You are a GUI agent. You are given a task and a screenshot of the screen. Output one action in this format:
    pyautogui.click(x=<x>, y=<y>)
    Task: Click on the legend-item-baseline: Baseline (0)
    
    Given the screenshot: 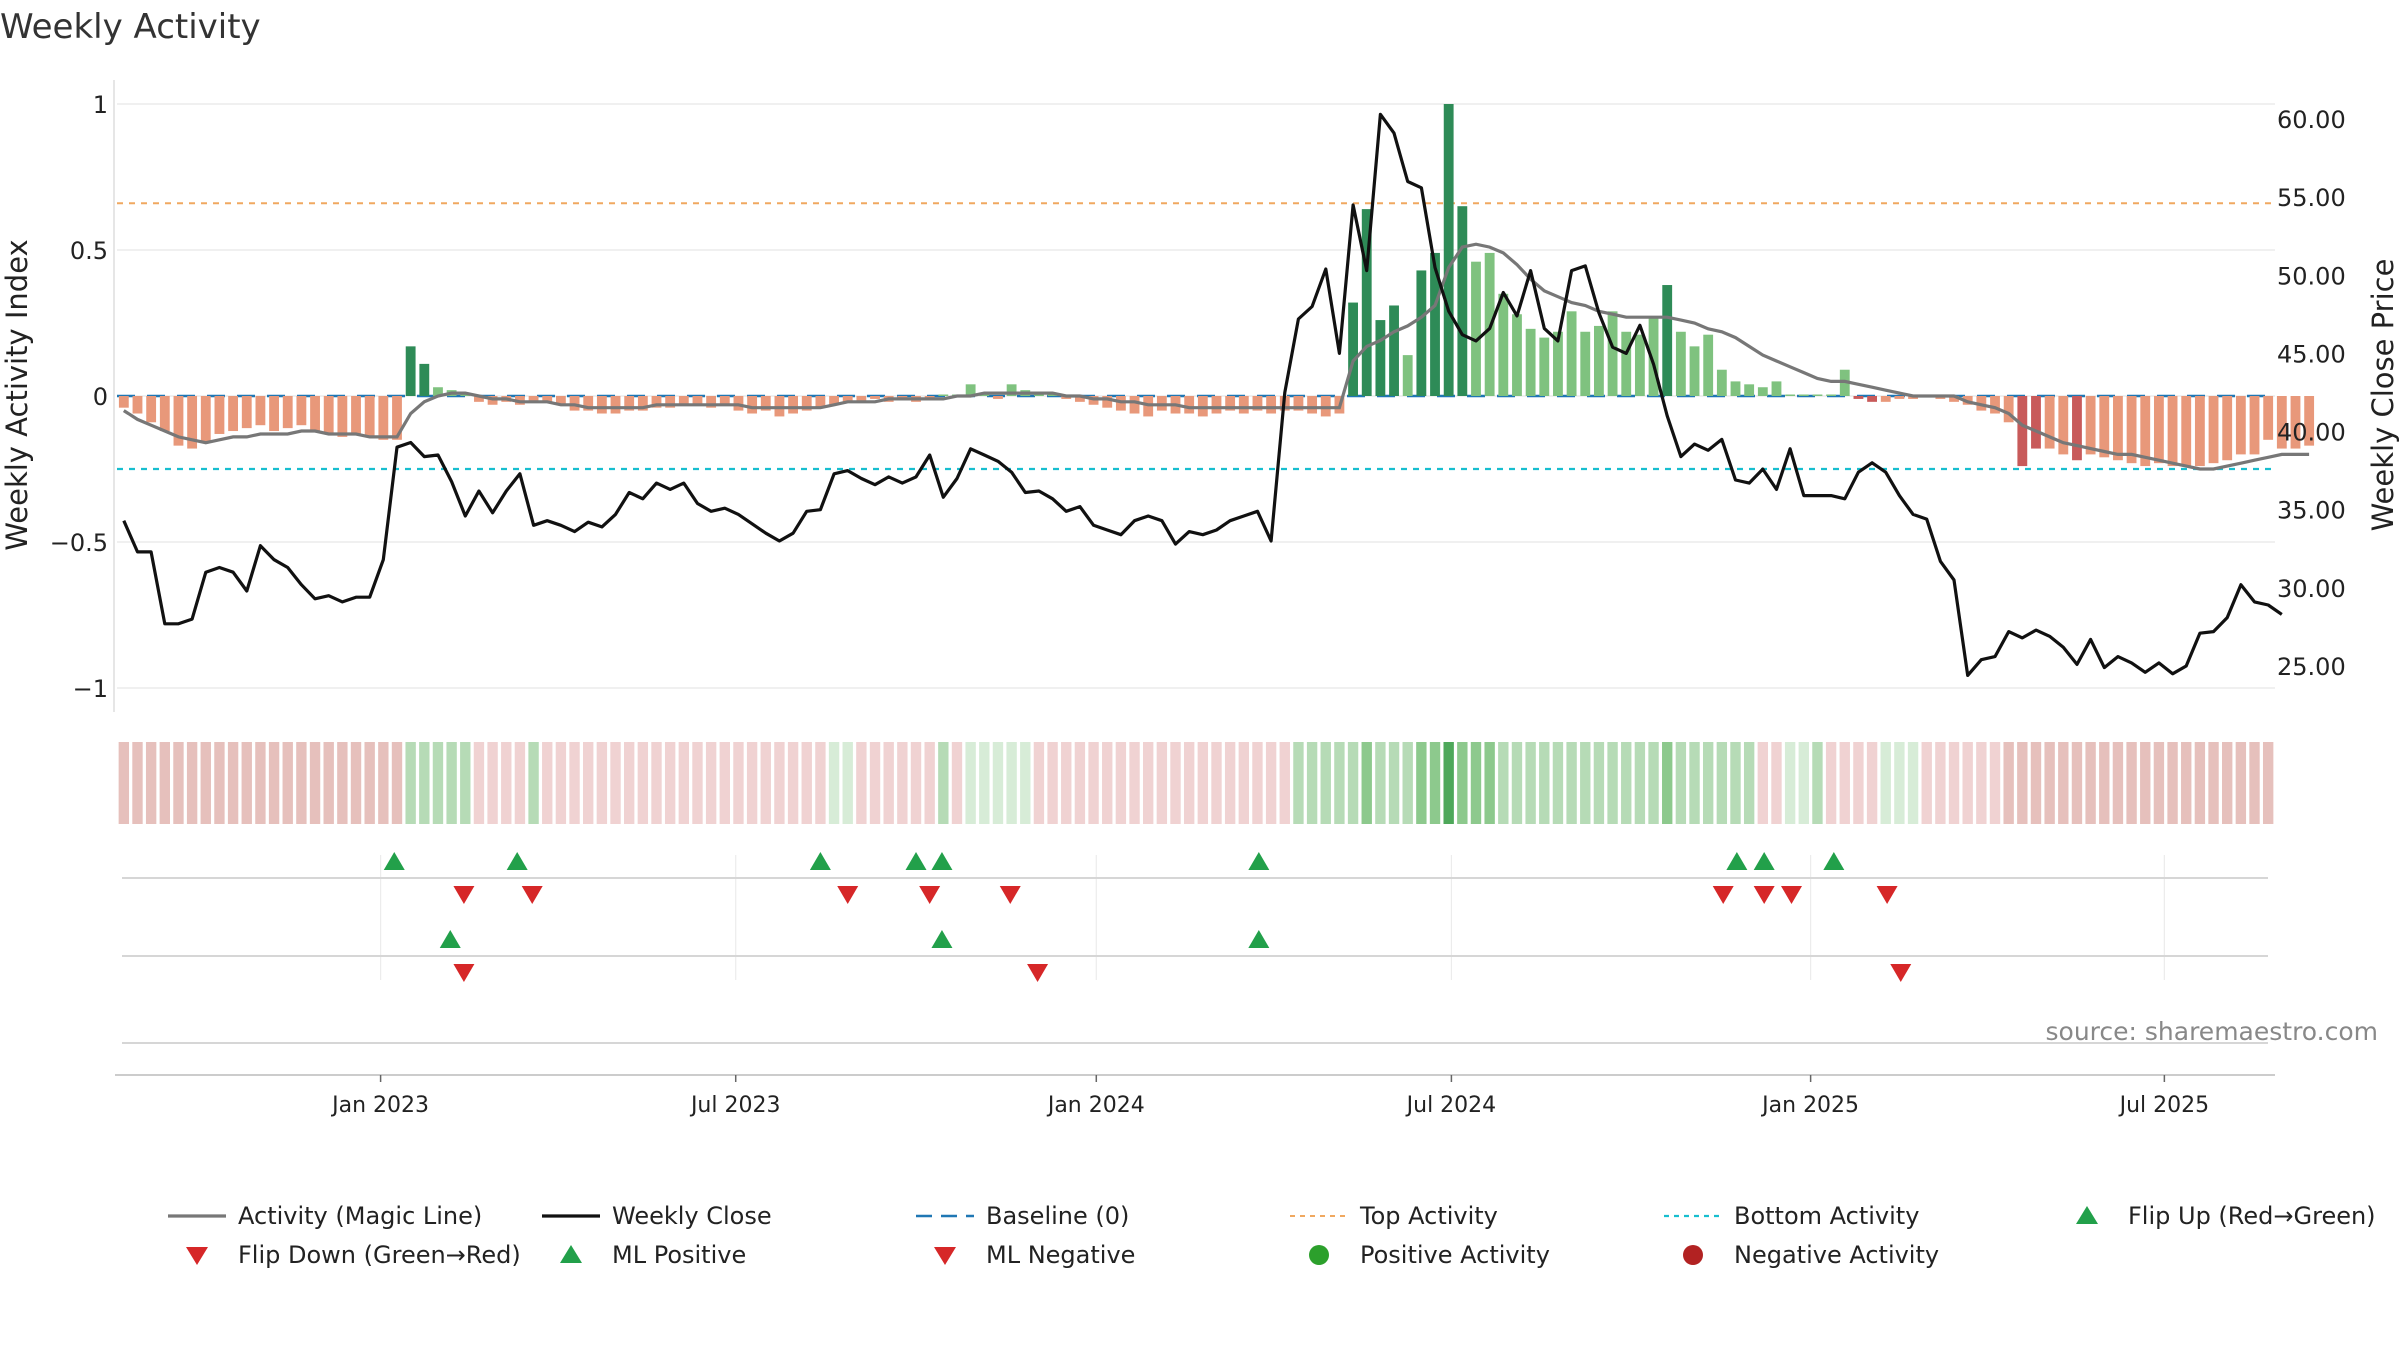 What is the action you would take?
    pyautogui.click(x=1022, y=1216)
    